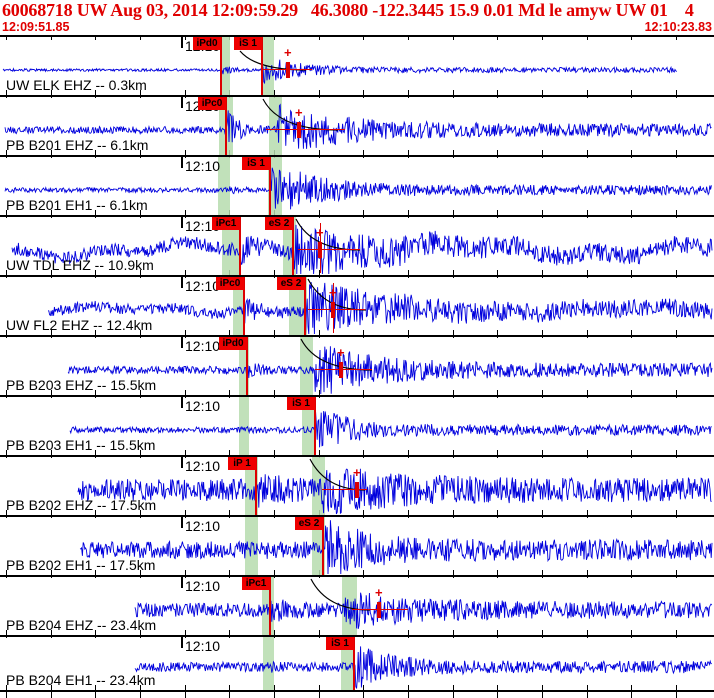 This screenshot has width=714, height=698. What do you see at coordinates (357, 605) in the screenshot?
I see `trace-panel: 12:10 + iPc1 PB B204 EHZ -- 23.4km` at bounding box center [357, 605].